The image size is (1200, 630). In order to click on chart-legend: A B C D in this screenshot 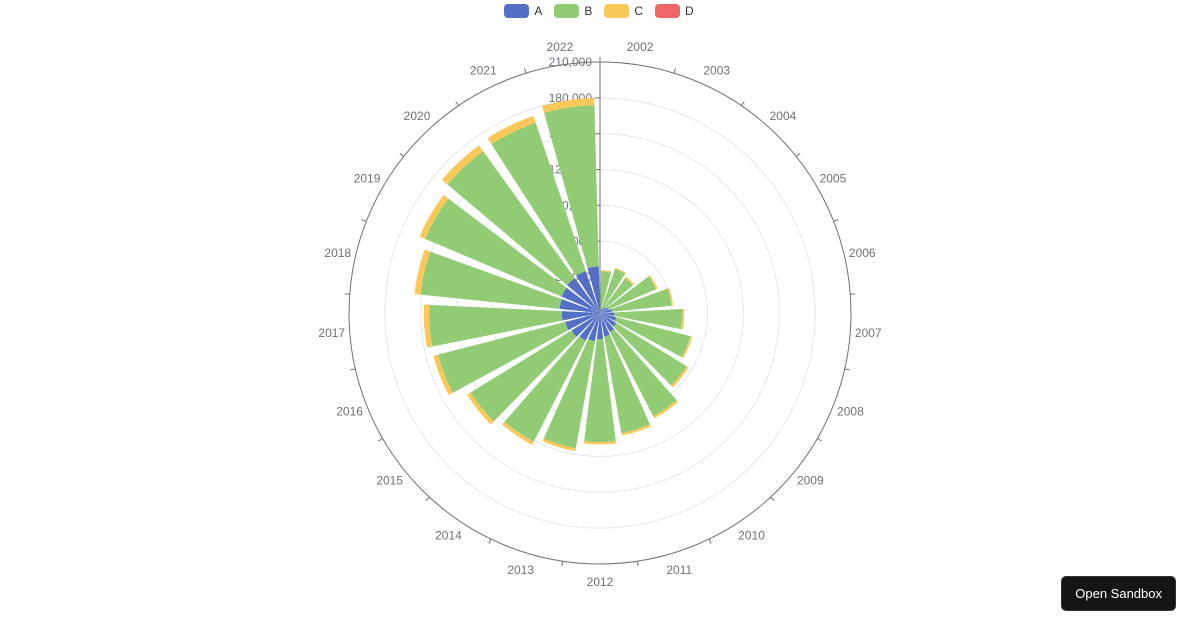, I will do `click(600, 11)`.